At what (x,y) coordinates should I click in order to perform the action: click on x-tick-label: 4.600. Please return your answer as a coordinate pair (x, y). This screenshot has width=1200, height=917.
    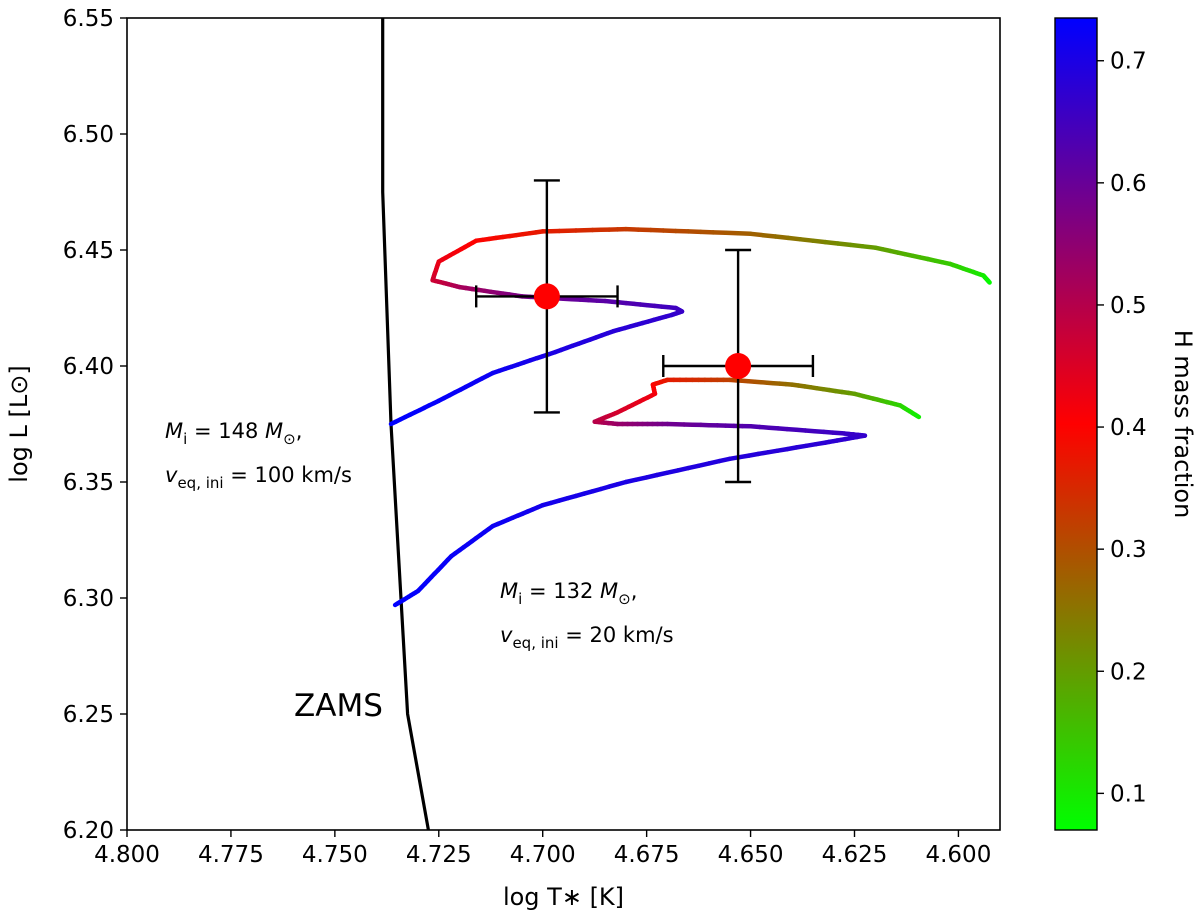
    Looking at the image, I should click on (958, 855).